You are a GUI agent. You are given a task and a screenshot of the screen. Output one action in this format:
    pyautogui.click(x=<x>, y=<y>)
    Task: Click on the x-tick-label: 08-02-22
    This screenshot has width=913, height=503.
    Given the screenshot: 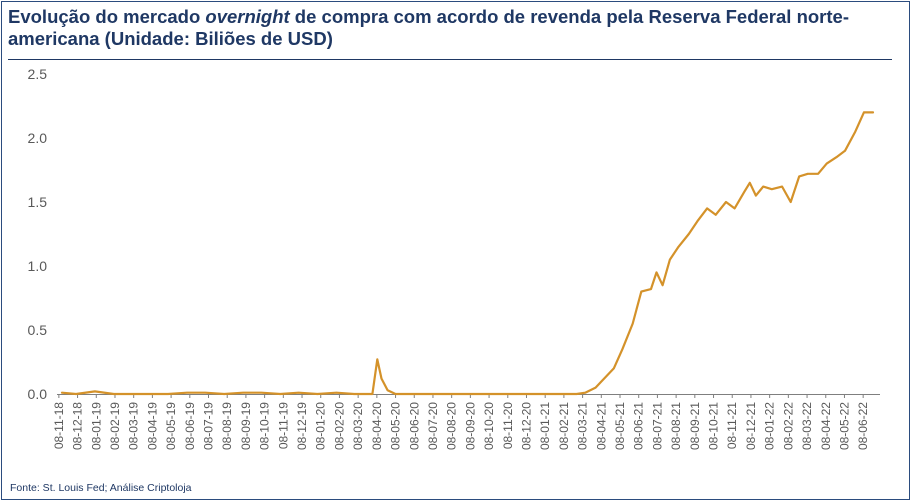 What is the action you would take?
    pyautogui.click(x=788, y=426)
    